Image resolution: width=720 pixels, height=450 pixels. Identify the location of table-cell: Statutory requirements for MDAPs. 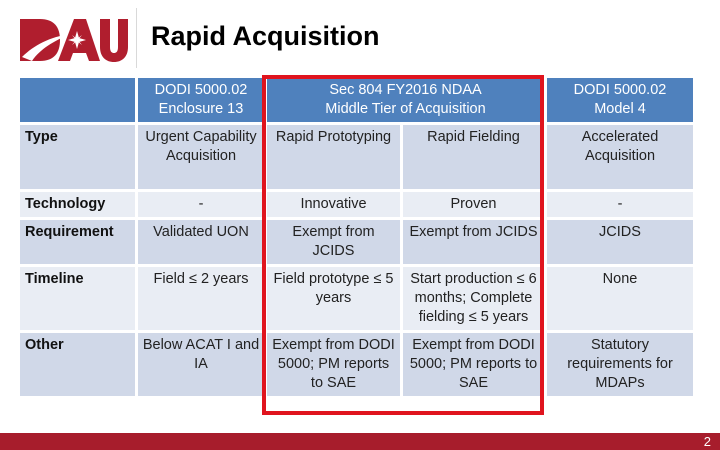
(620, 364).